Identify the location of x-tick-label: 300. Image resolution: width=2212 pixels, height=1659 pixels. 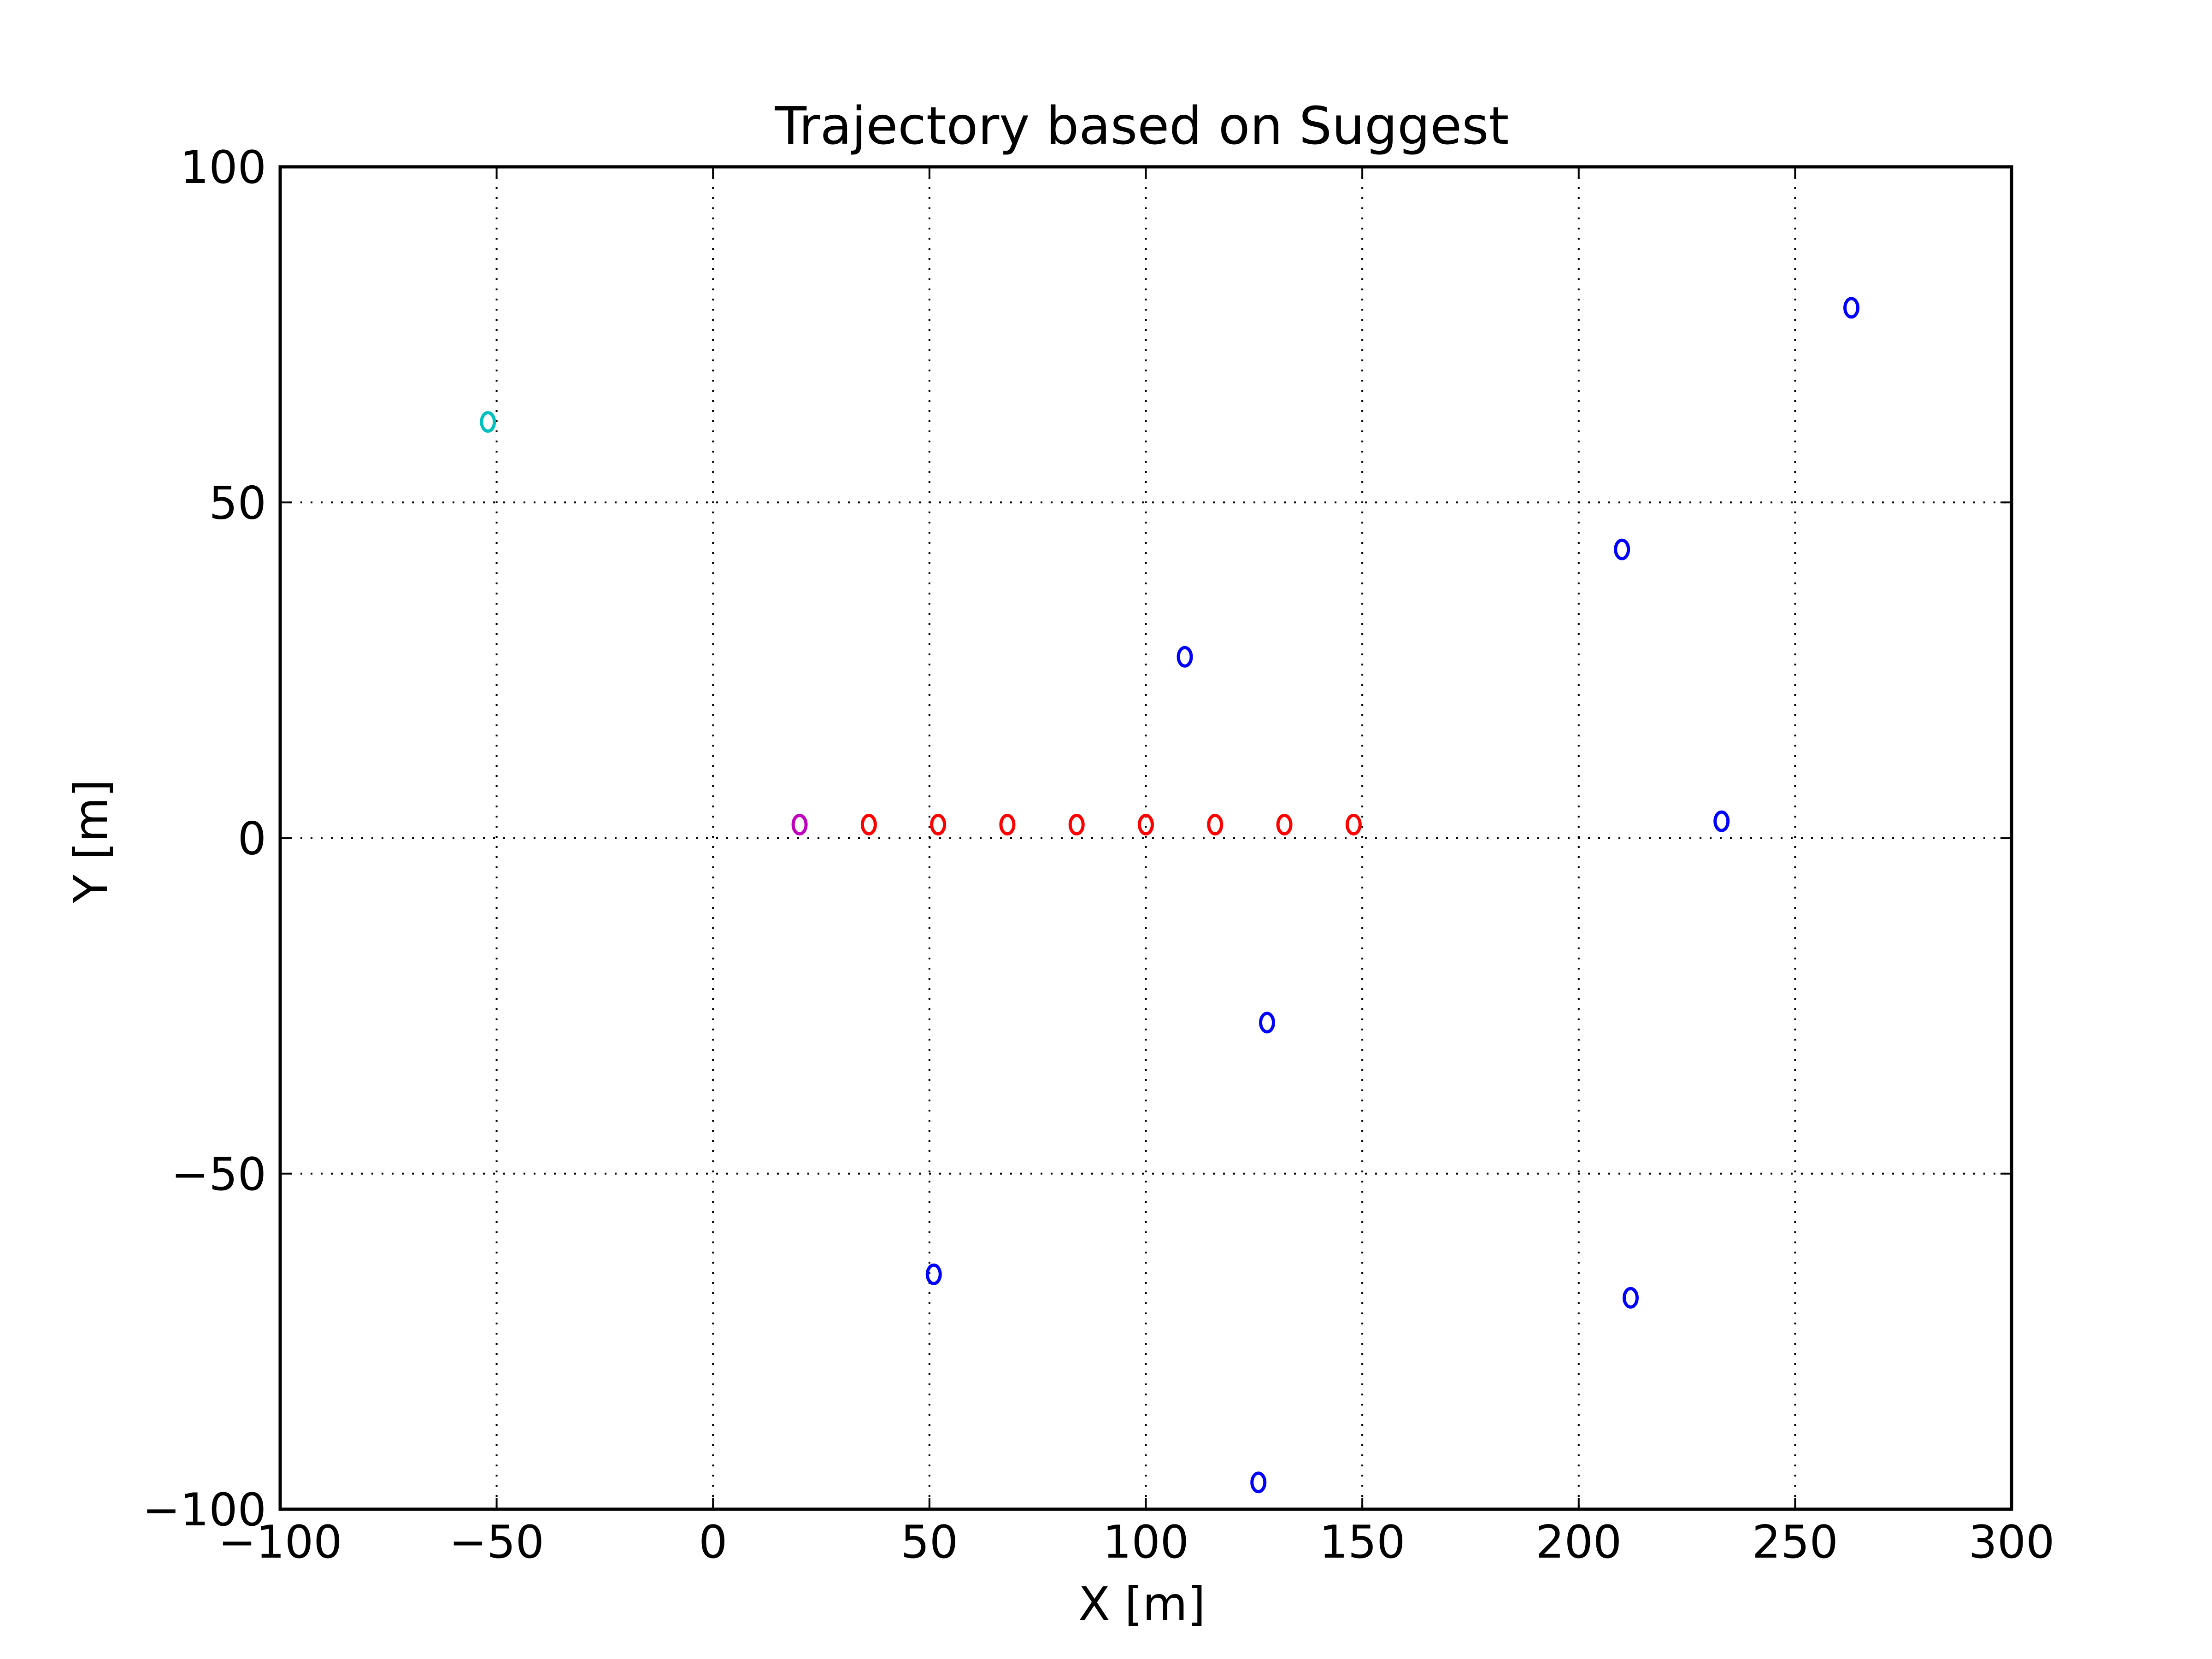
(2011, 1542).